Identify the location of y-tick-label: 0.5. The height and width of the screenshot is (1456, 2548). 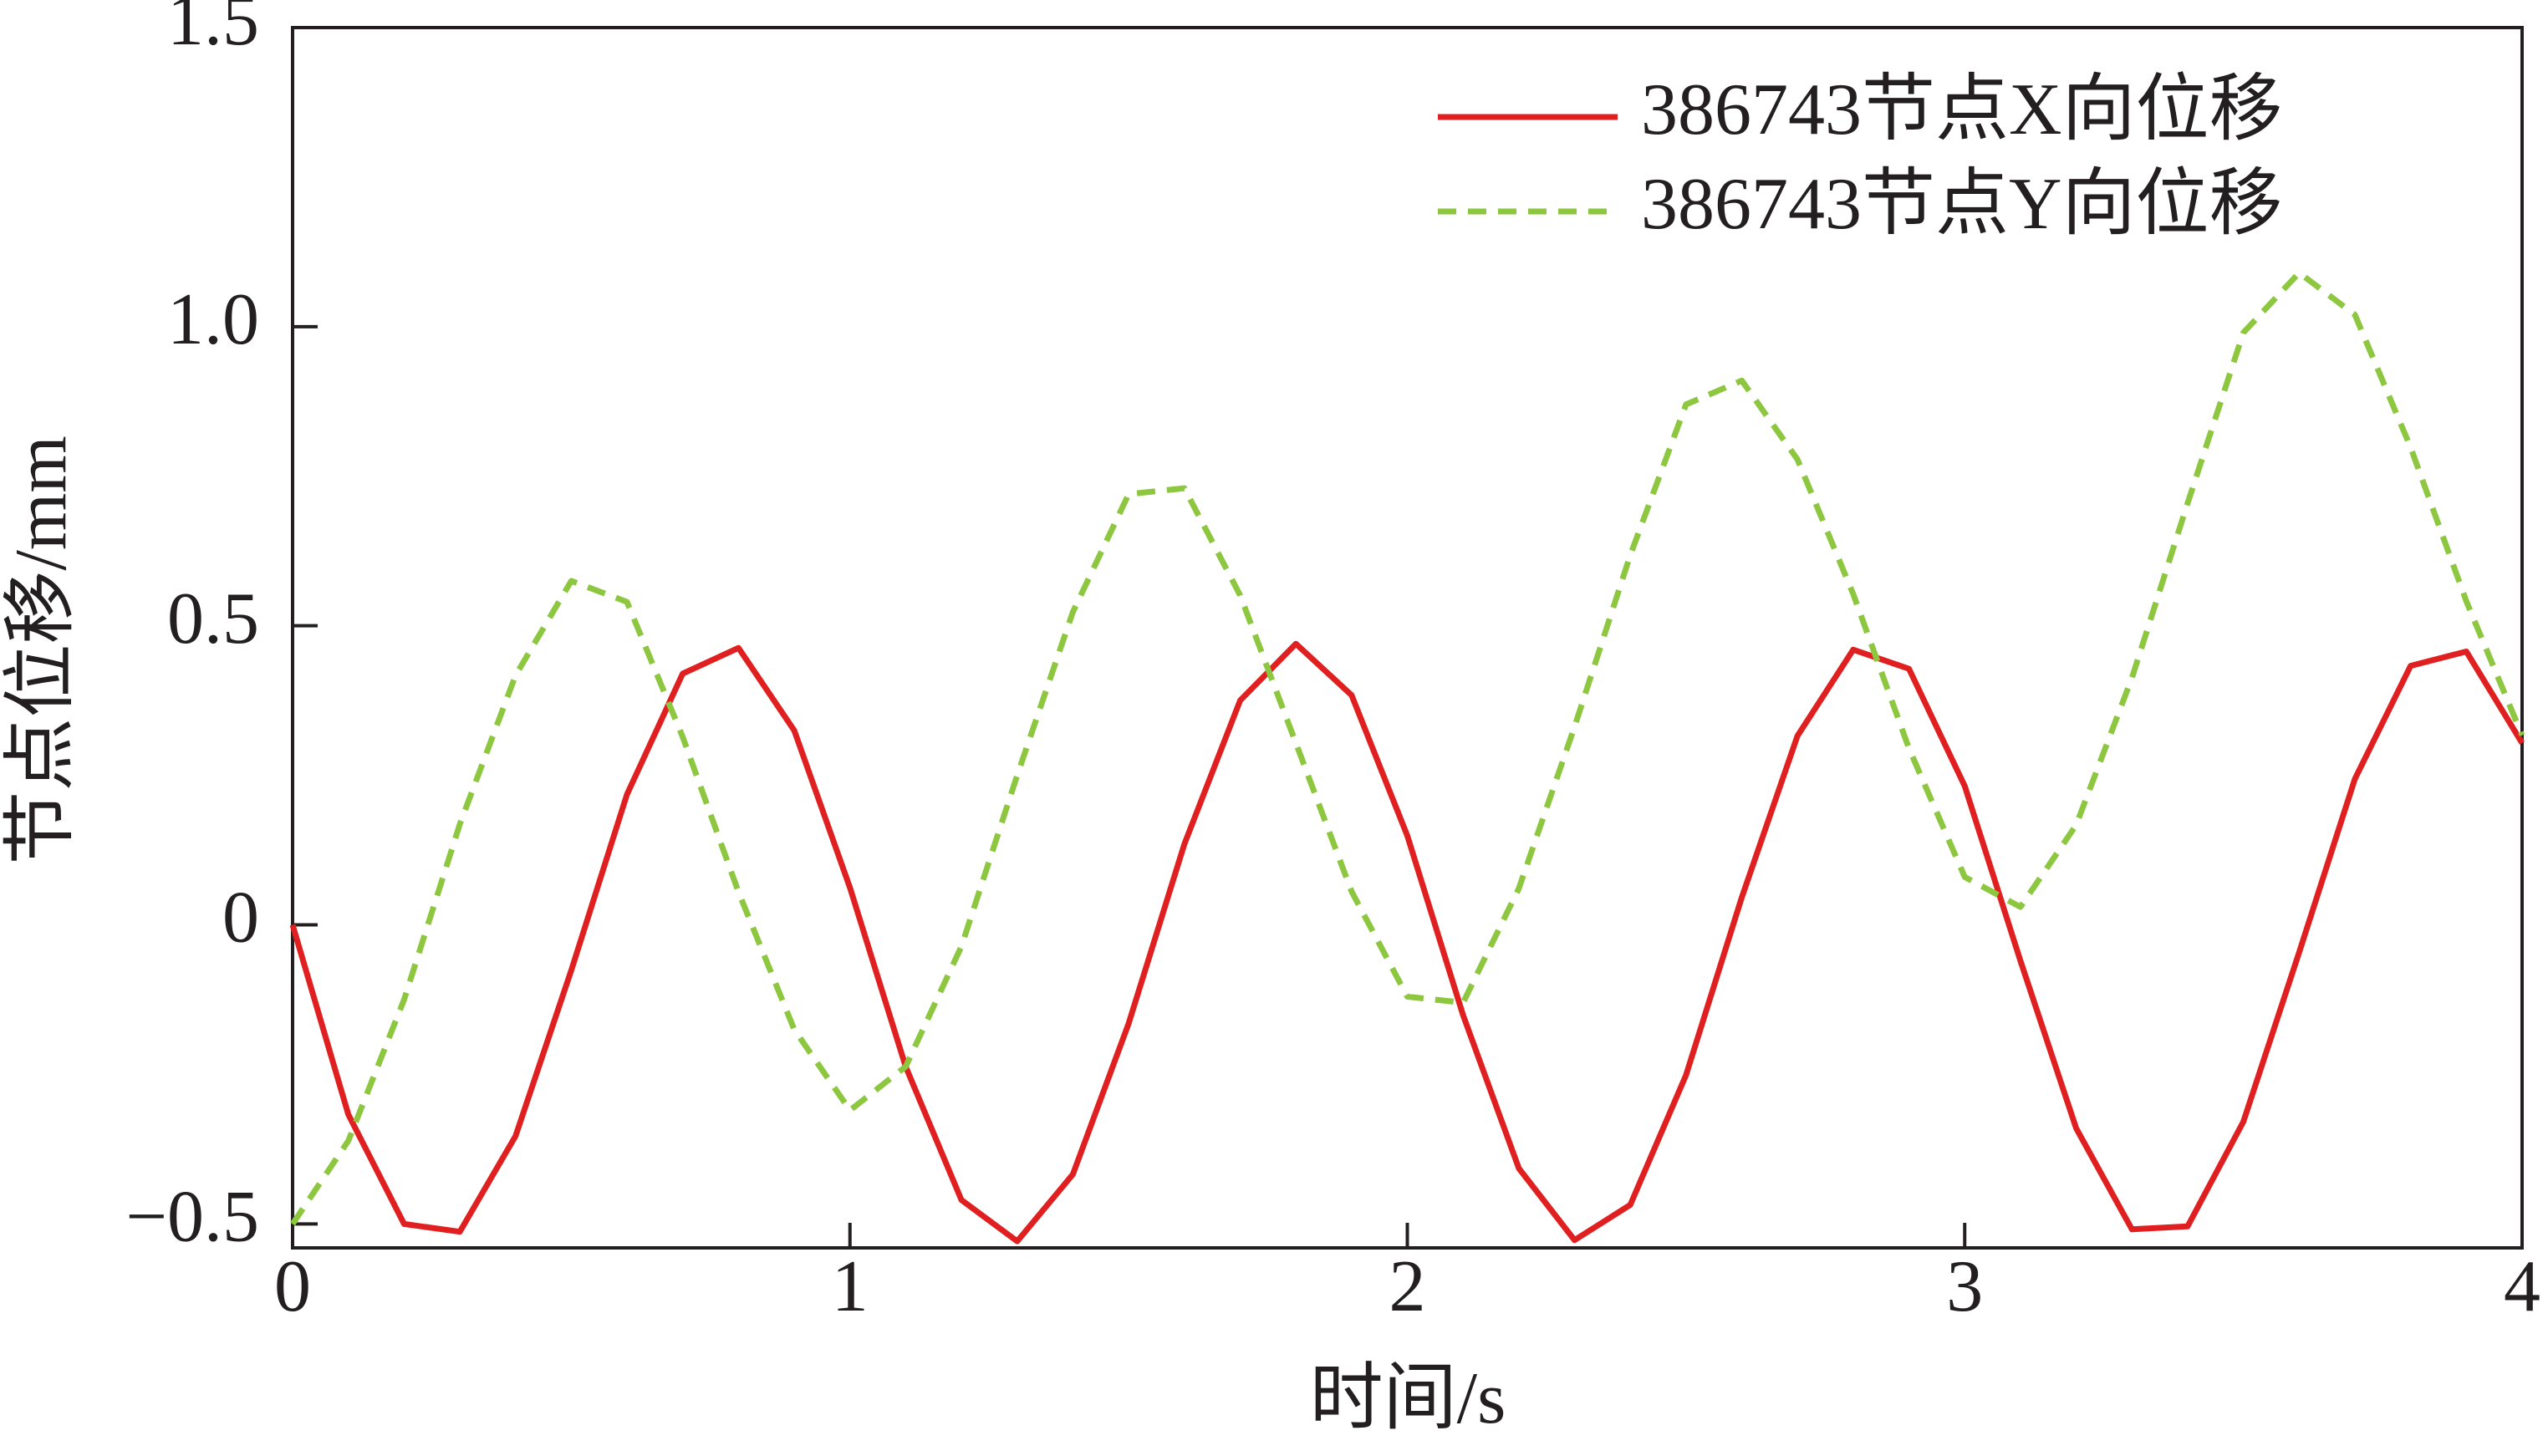
(213, 618).